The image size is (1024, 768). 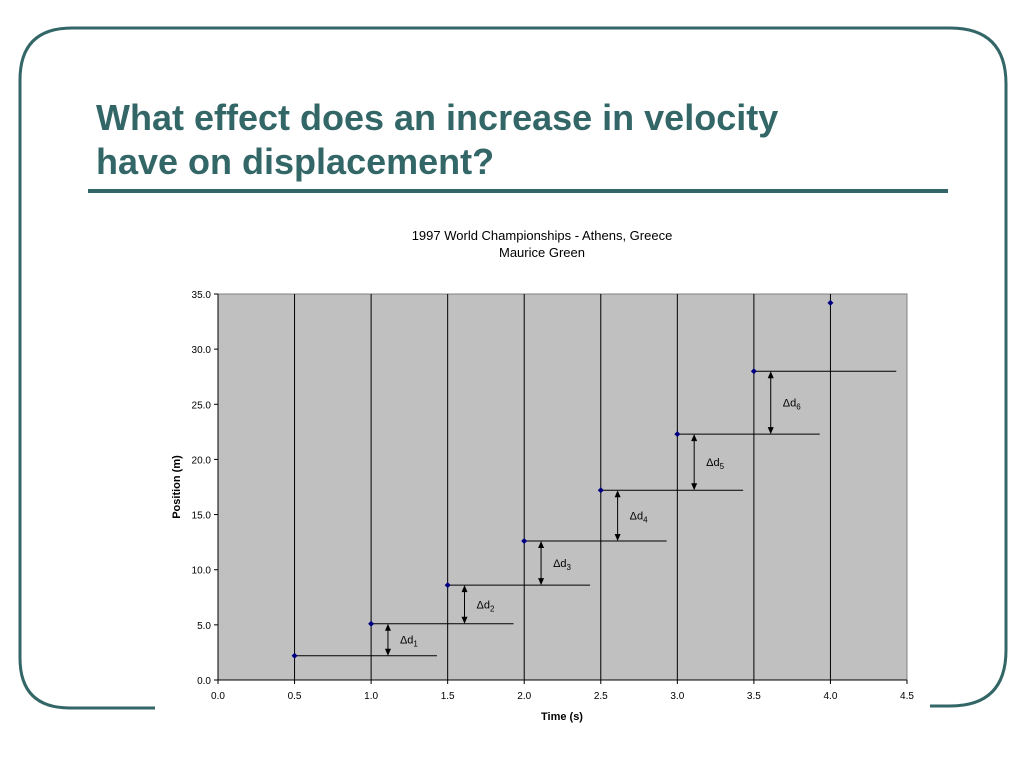 What do you see at coordinates (448, 696) in the screenshot?
I see `x-tick-label: 1.5` at bounding box center [448, 696].